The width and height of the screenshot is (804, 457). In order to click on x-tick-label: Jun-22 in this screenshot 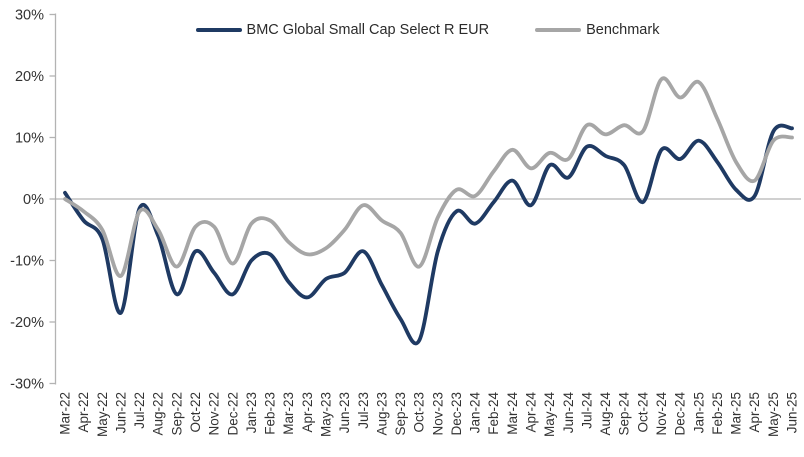, I will do `click(120, 412)`.